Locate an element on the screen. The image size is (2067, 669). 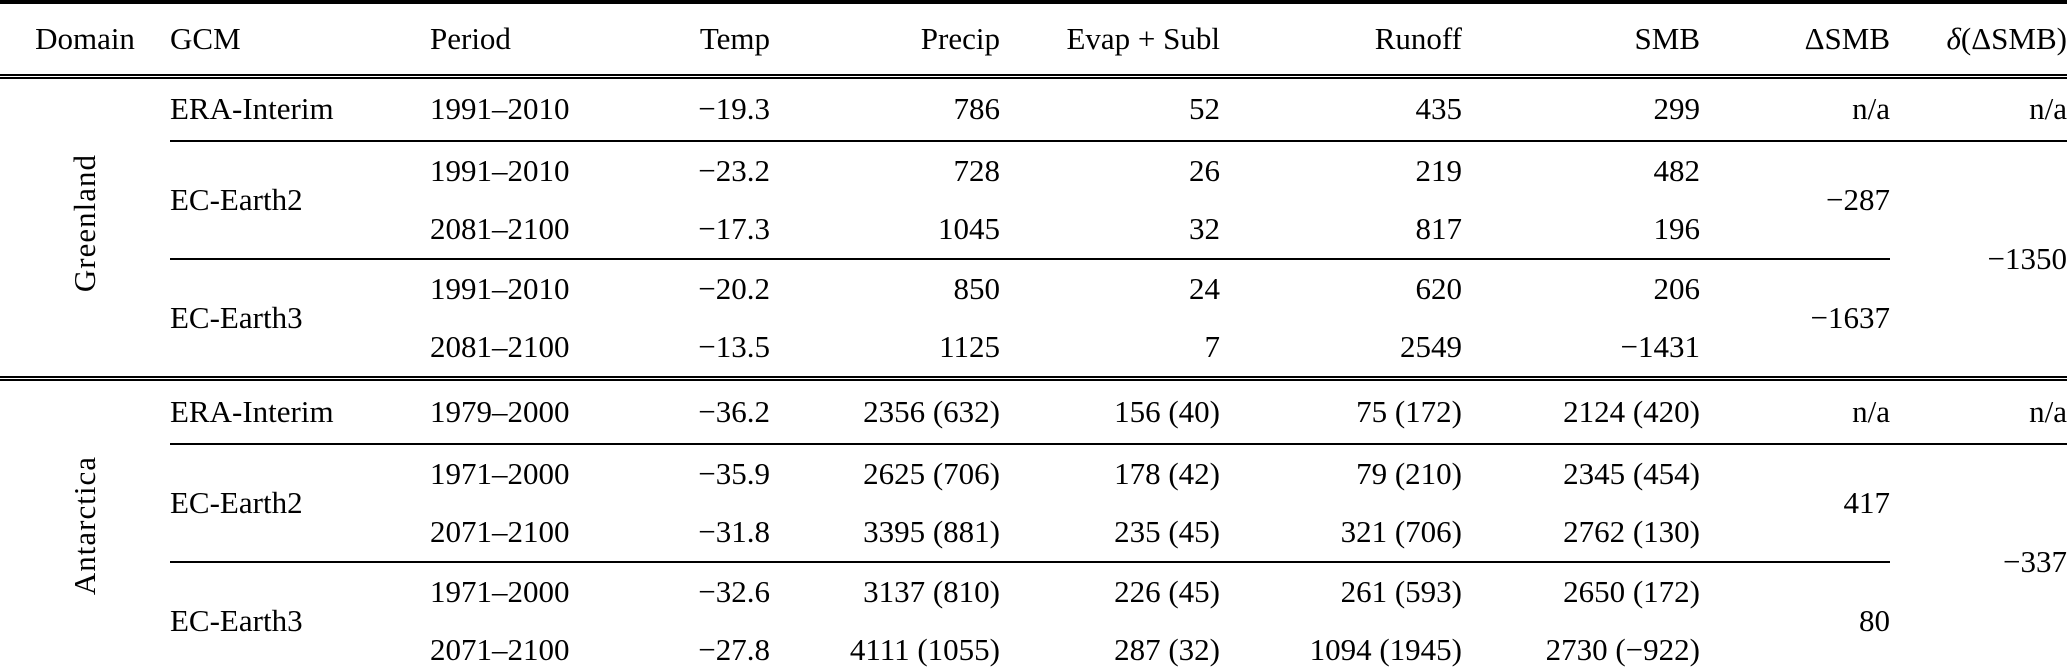
smb-cell: 206 −1431 is located at coordinates (1581, 319).